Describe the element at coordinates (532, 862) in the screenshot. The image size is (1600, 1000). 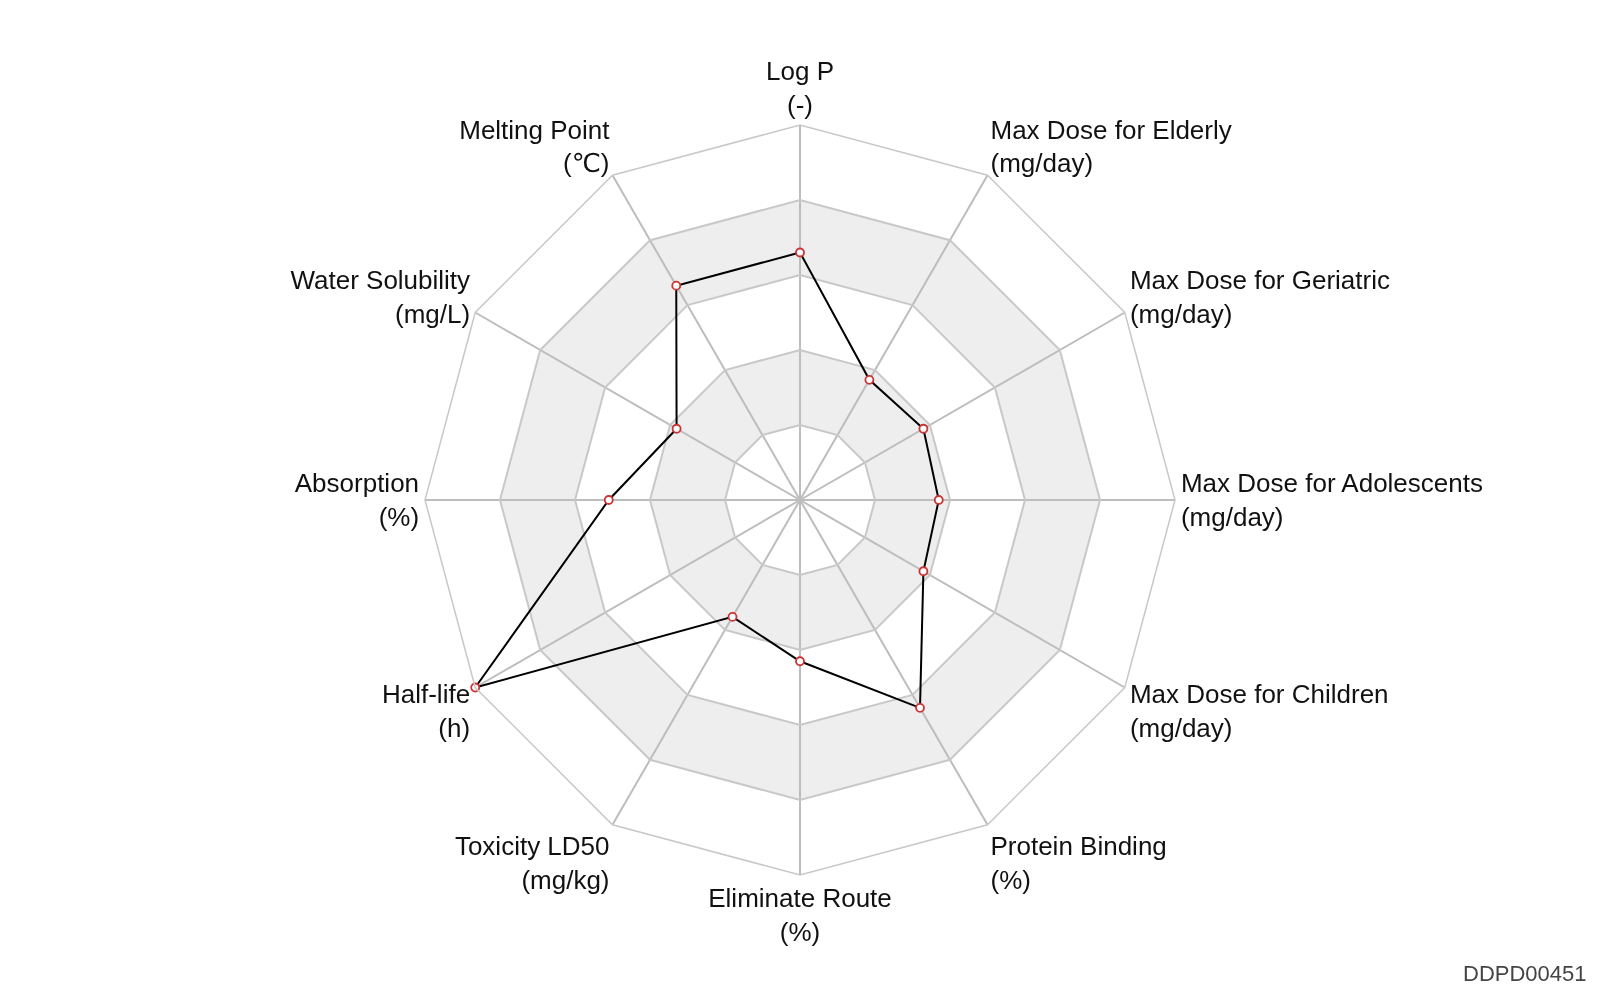
I see `spoke-label: Toxicity LD50 (mg/kg)` at that location.